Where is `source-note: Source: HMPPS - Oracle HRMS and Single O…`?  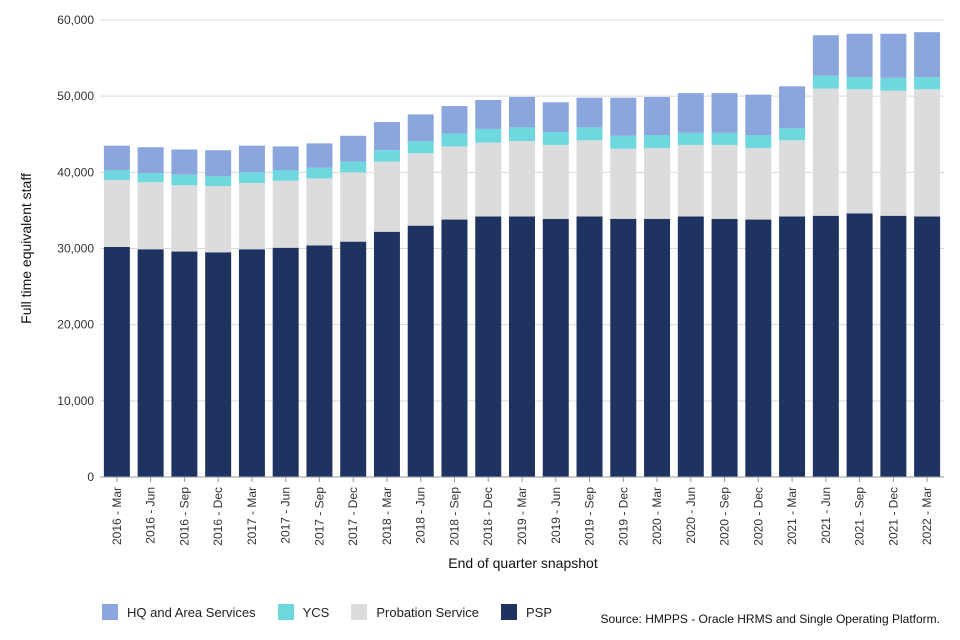
source-note: Source: HMPPS - Oracle HRMS and Single O… is located at coordinates (770, 619).